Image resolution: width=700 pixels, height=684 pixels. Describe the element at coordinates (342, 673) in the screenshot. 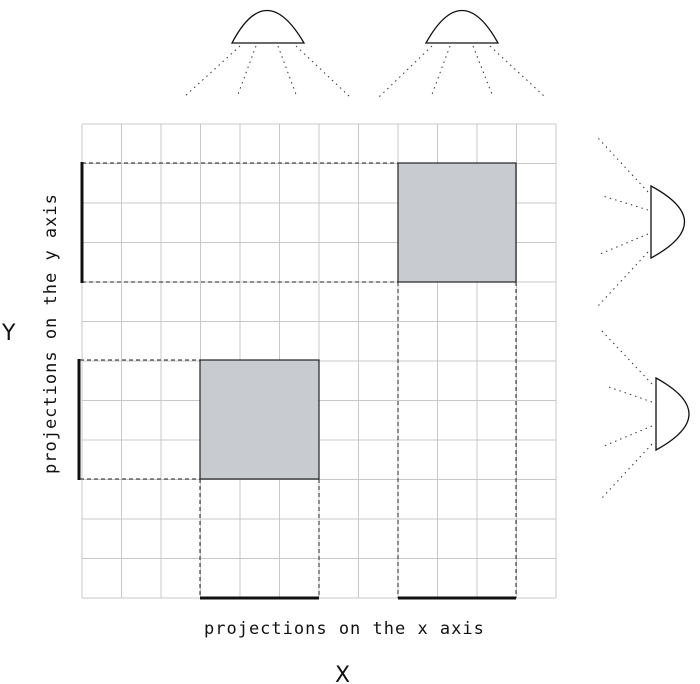

I see `x-axis-label: X` at that location.